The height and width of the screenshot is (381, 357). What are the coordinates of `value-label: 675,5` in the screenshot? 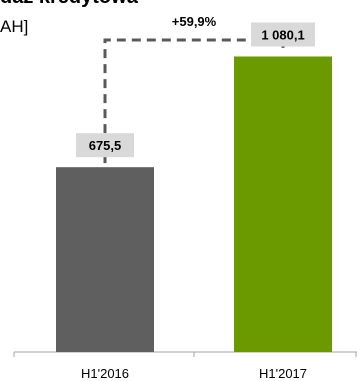 It's located at (105, 145).